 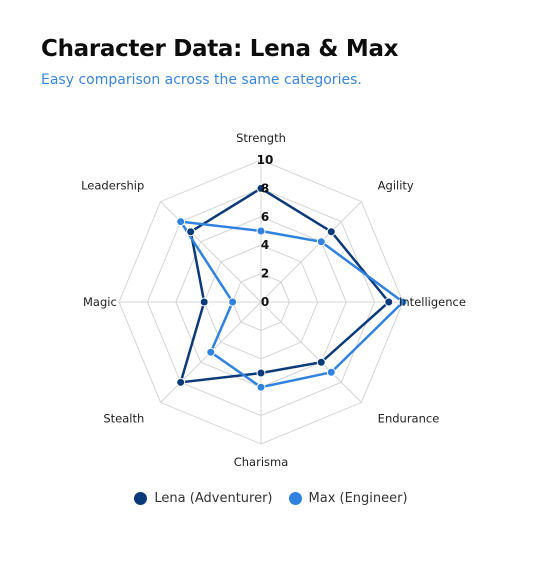 I want to click on series-line-max, so click(x=291, y=304).